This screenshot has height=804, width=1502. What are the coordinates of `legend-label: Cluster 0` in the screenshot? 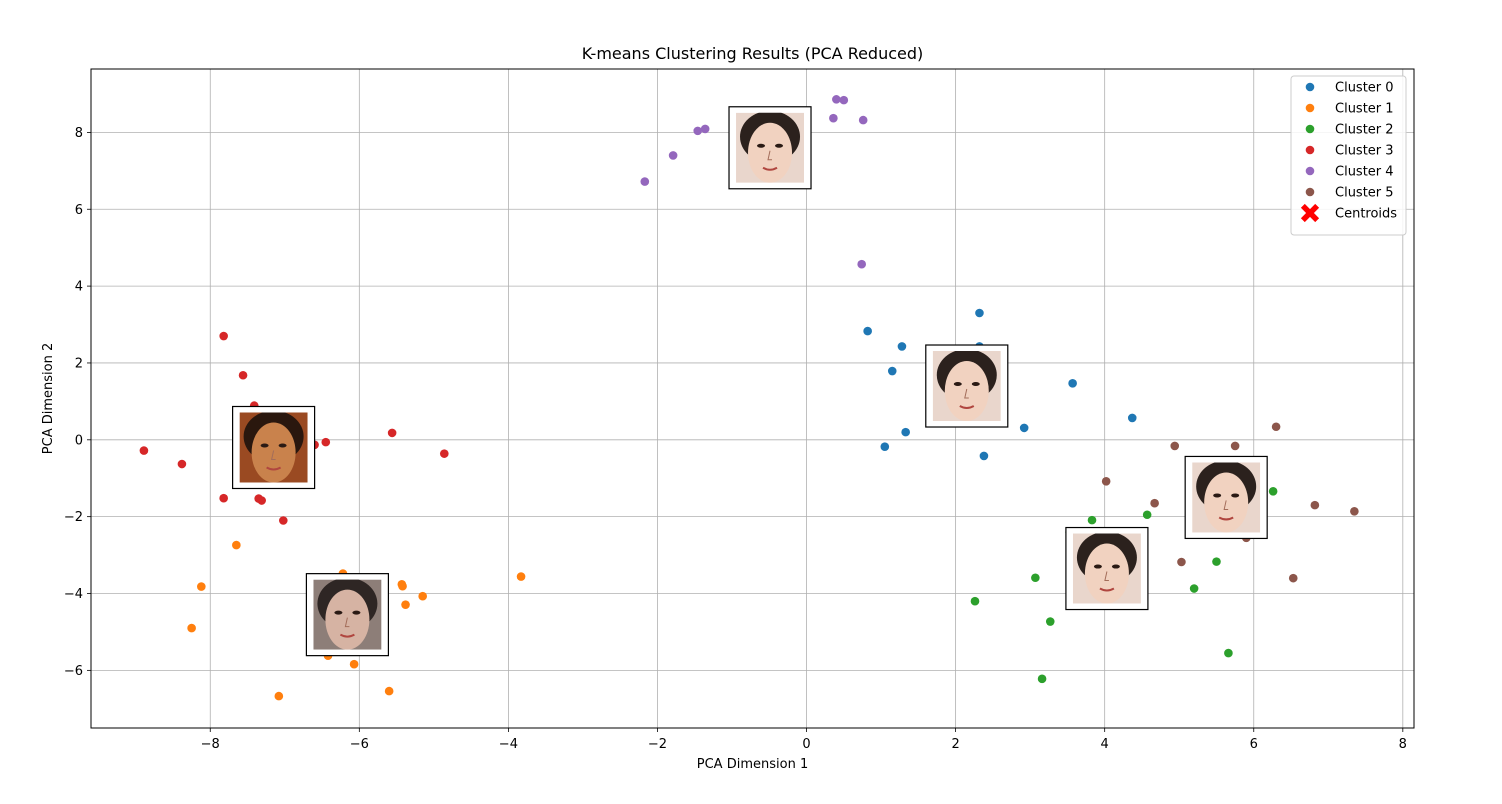 It's located at (1364, 88).